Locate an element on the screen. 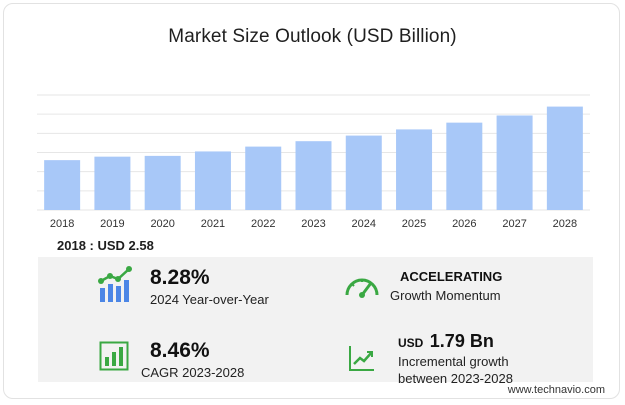 This screenshot has width=625, height=405. x-tick-2019: 2019 is located at coordinates (112, 224).